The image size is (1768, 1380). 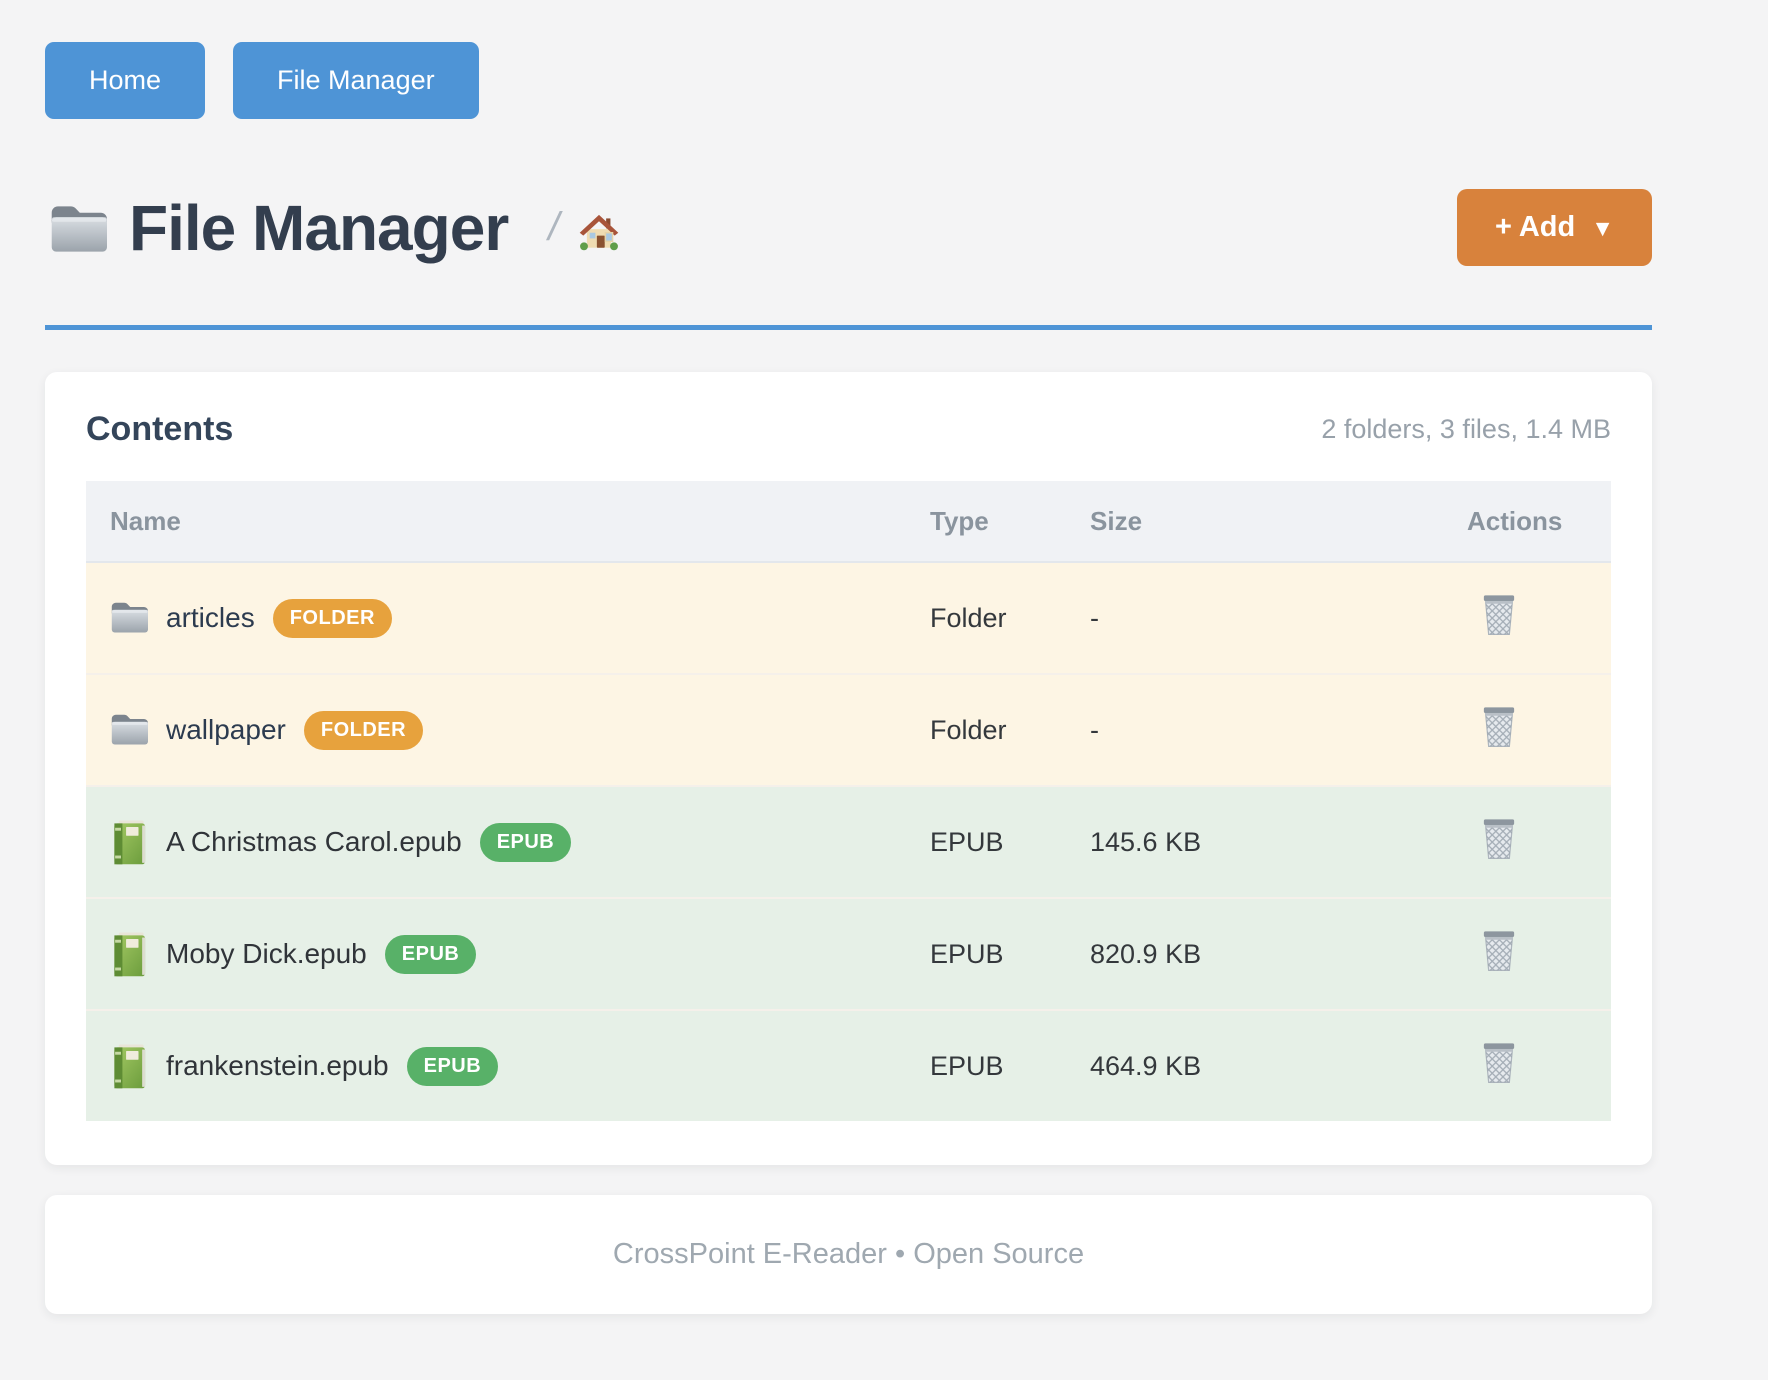 What do you see at coordinates (496, 618) in the screenshot?
I see `name-cell: articles FOLDER` at bounding box center [496, 618].